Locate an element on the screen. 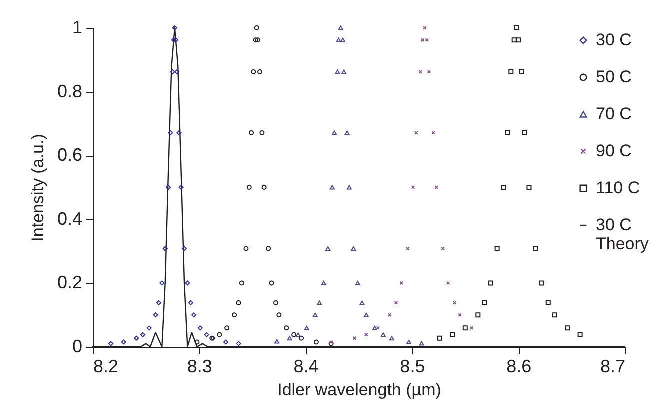  y-tick-label: 1 is located at coordinates (77, 28).